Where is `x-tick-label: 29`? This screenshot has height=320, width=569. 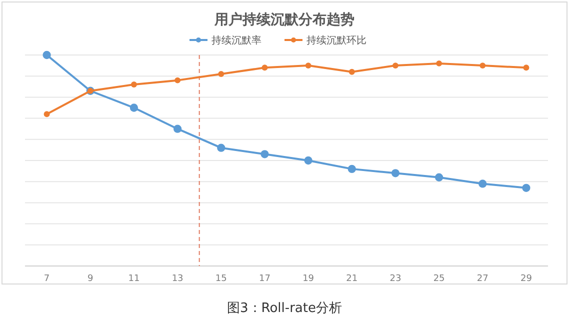 x-tick-label: 29 is located at coordinates (526, 279).